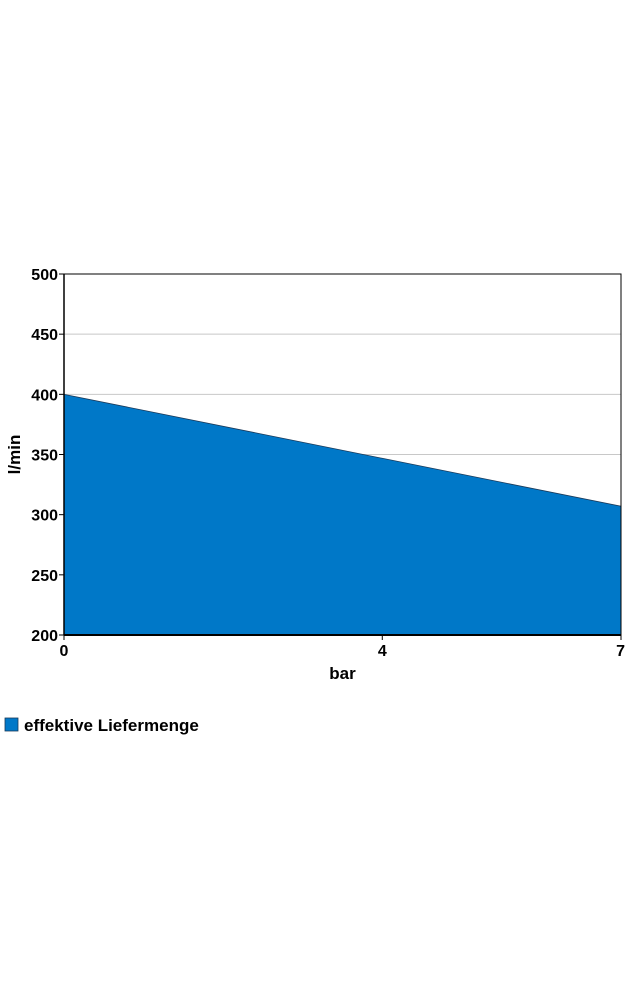  What do you see at coordinates (44, 275) in the screenshot?
I see `y-tick-label-500: 500` at bounding box center [44, 275].